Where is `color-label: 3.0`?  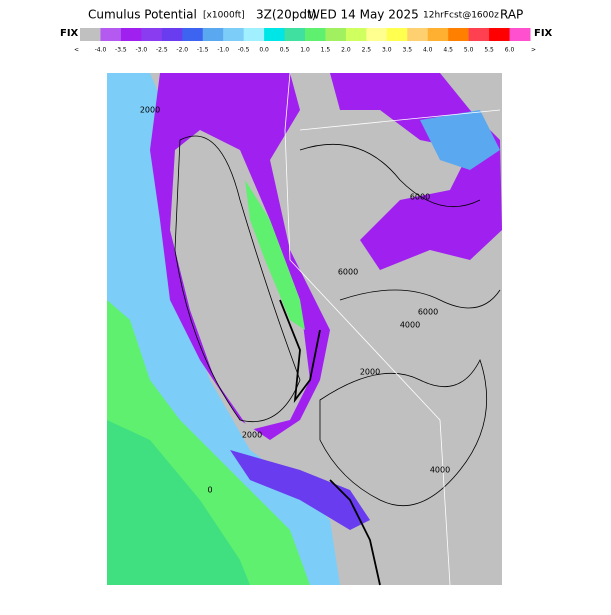 color-label: 3.0 is located at coordinates (387, 50).